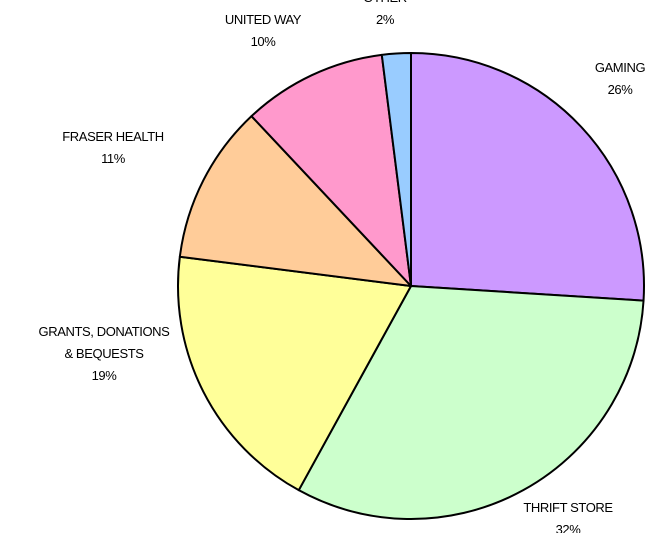 This screenshot has height=533, width=650. What do you see at coordinates (331, 170) in the screenshot?
I see `pie-slice-united-way` at bounding box center [331, 170].